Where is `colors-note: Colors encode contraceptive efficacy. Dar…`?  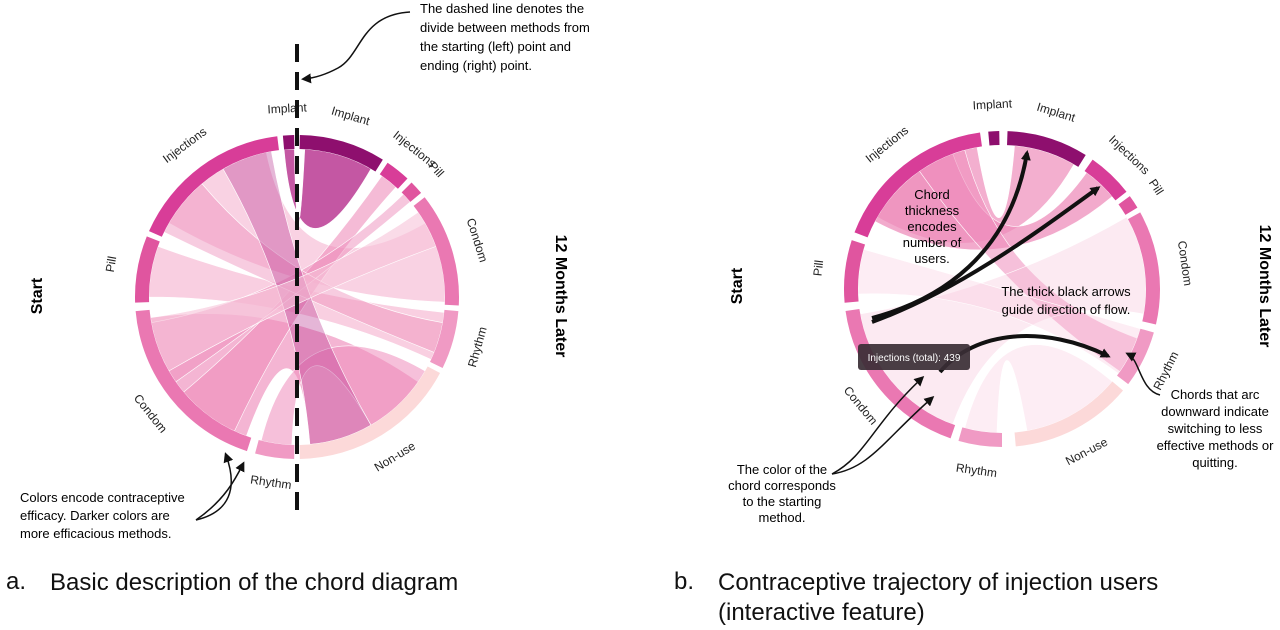 colors-note: Colors encode contraceptive efficacy. Dar… is located at coordinates (102, 515).